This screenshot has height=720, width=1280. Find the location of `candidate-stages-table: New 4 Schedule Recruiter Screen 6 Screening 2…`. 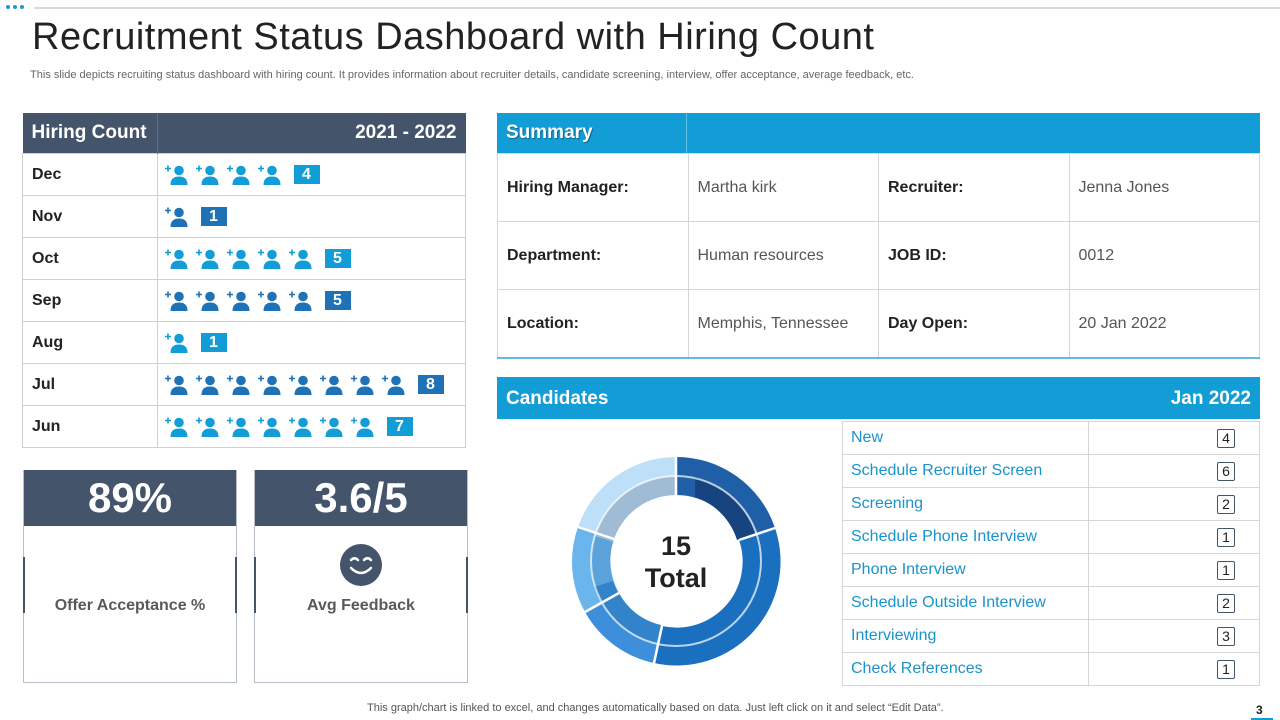

candidate-stages-table: New 4 Schedule Recruiter Screen 6 Screening 2… is located at coordinates (1051, 553).